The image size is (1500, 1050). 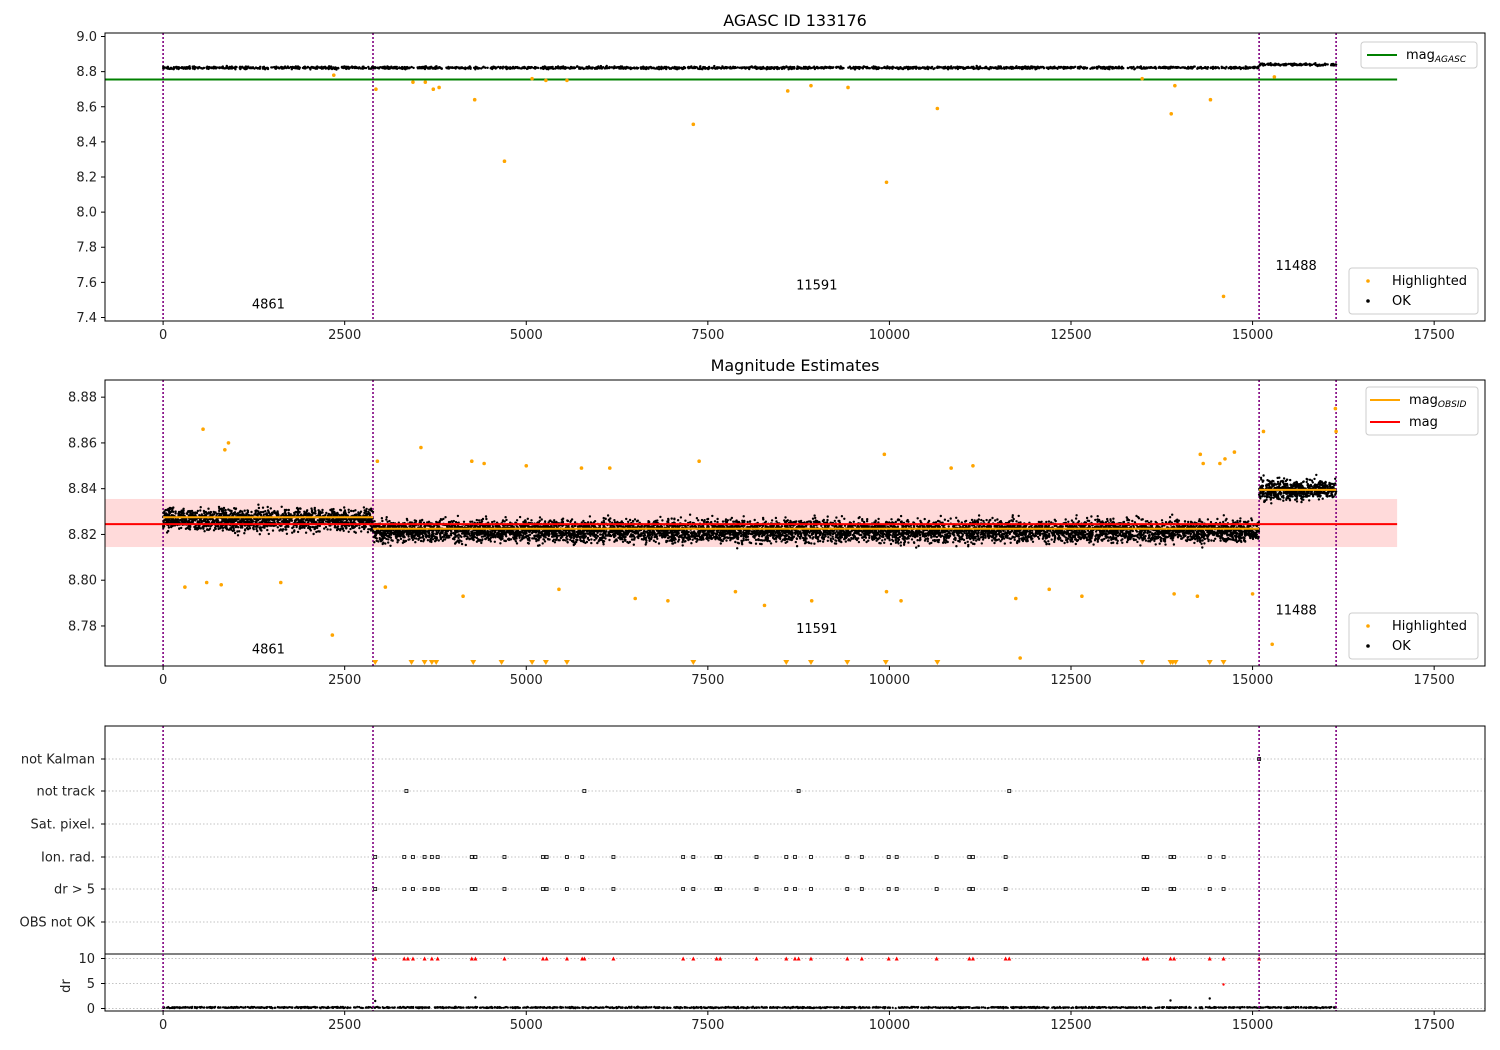 What do you see at coordinates (1413, 636) in the screenshot?
I see `panel-magnitude-legend-points: Highlighted OK` at bounding box center [1413, 636].